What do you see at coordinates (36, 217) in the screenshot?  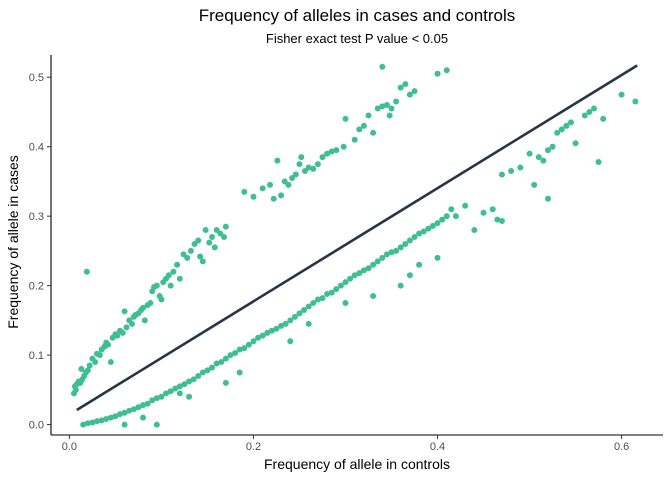 I see `y-tick-label-3: 0.3` at bounding box center [36, 217].